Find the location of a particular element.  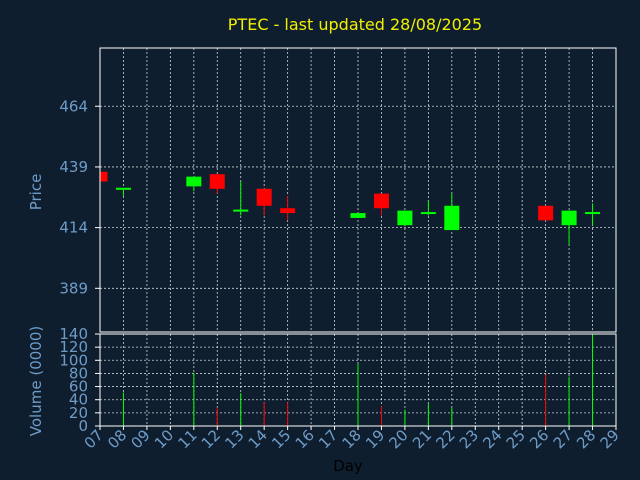

volume-bars is located at coordinates (358, 380).